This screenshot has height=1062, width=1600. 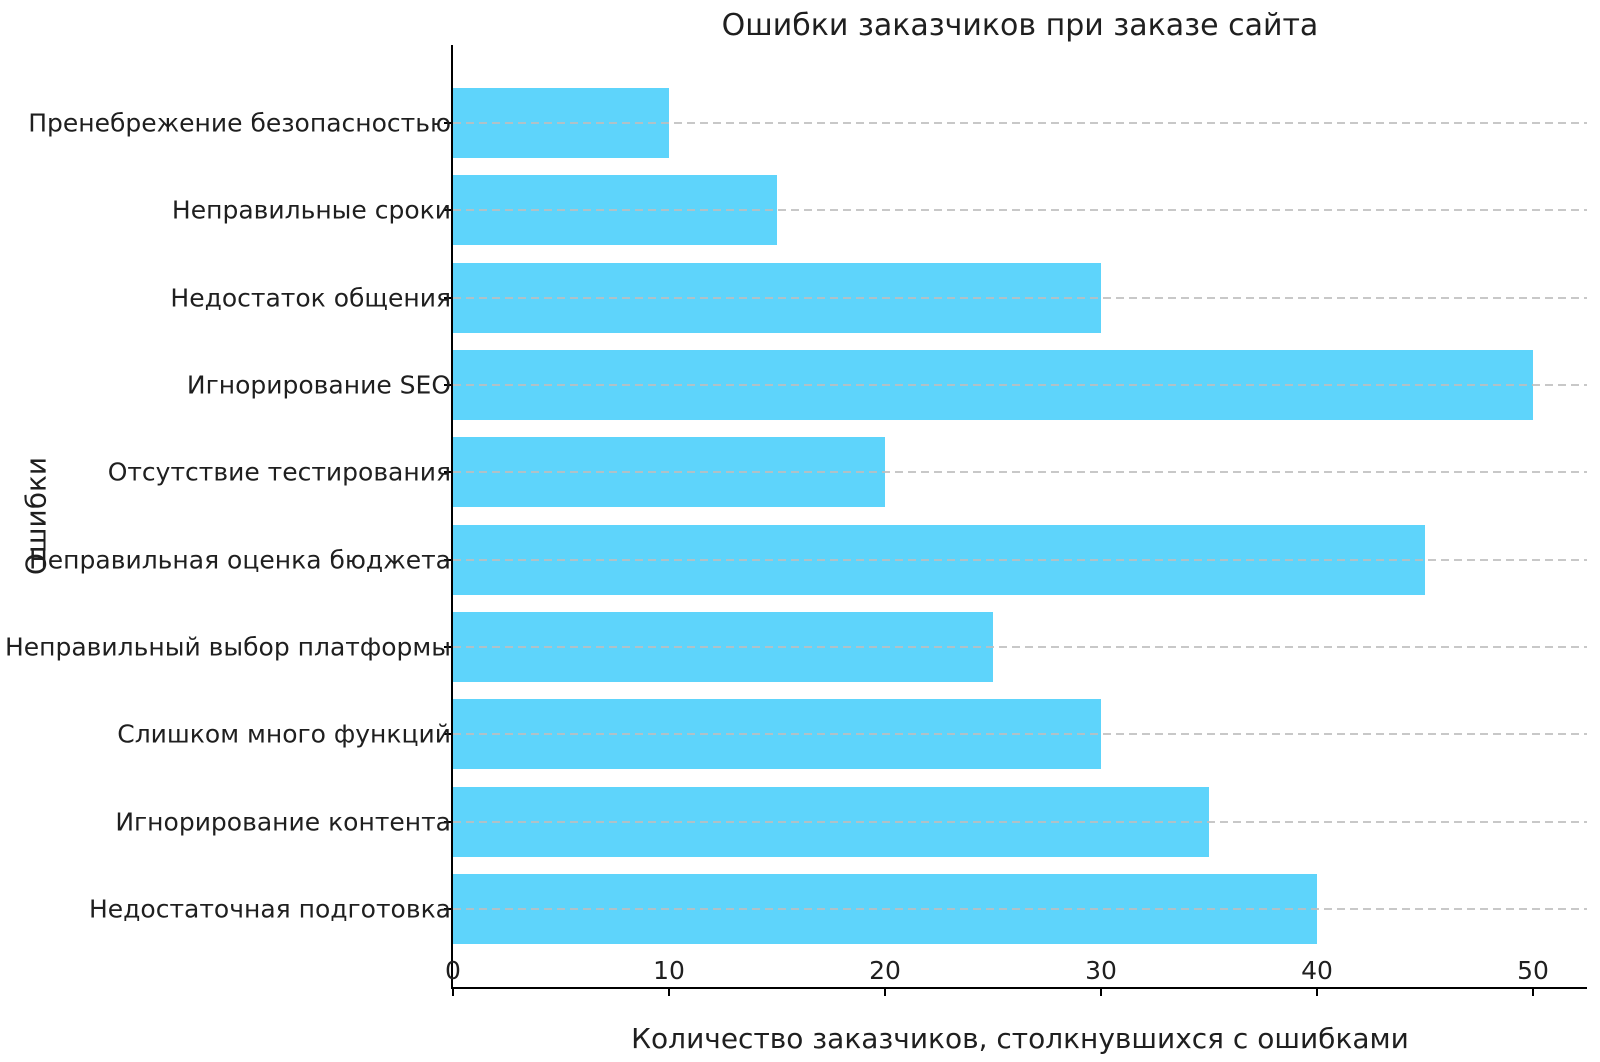 I want to click on y-tick-label: Пренебрежение безопасностью, so click(x=239, y=123).